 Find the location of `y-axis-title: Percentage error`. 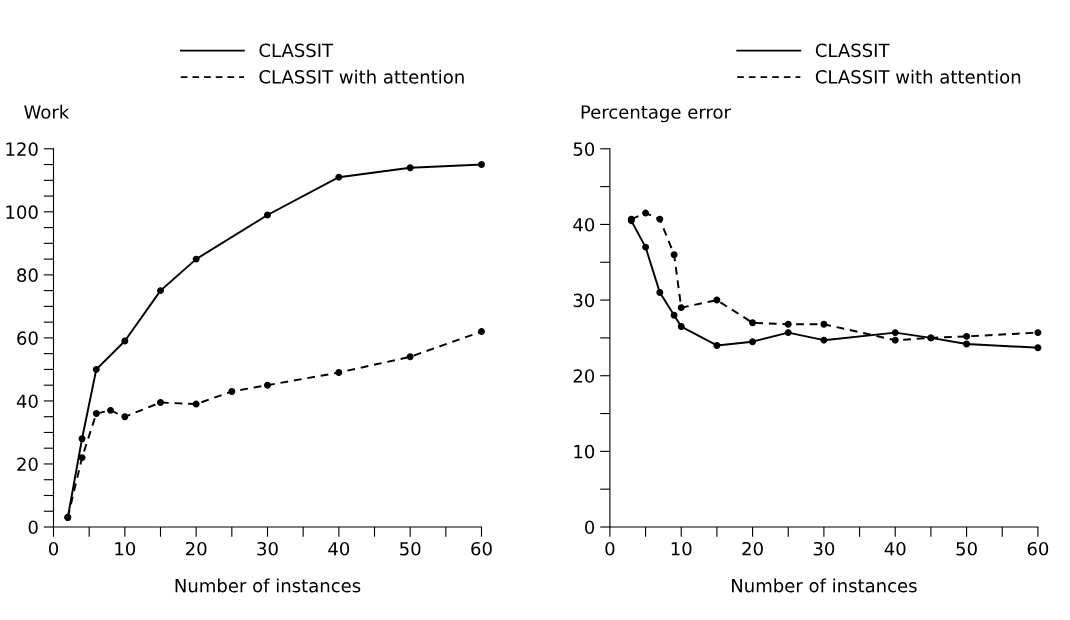

y-axis-title: Percentage error is located at coordinates (656, 114).